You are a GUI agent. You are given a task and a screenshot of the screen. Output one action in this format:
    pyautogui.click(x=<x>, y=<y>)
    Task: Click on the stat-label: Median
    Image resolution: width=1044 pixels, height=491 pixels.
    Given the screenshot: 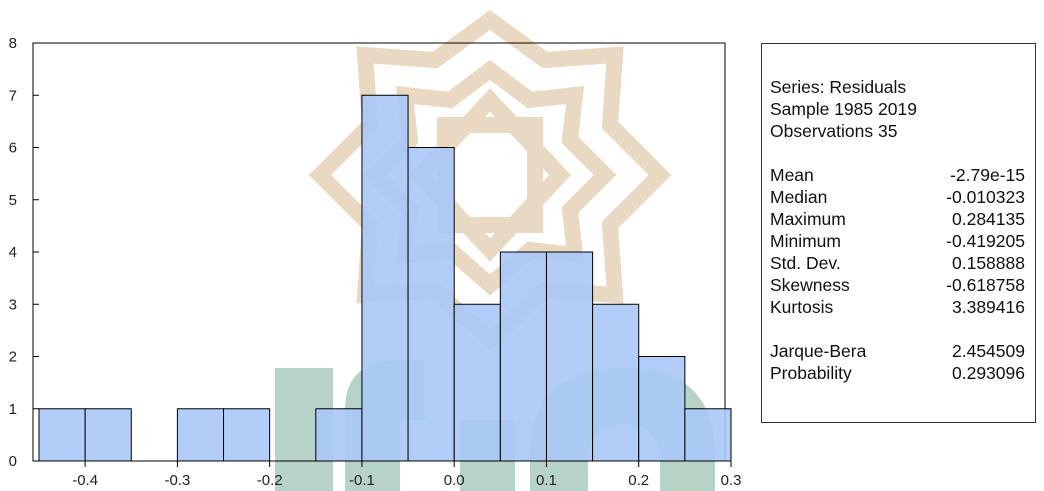 What is the action you would take?
    pyautogui.click(x=799, y=197)
    